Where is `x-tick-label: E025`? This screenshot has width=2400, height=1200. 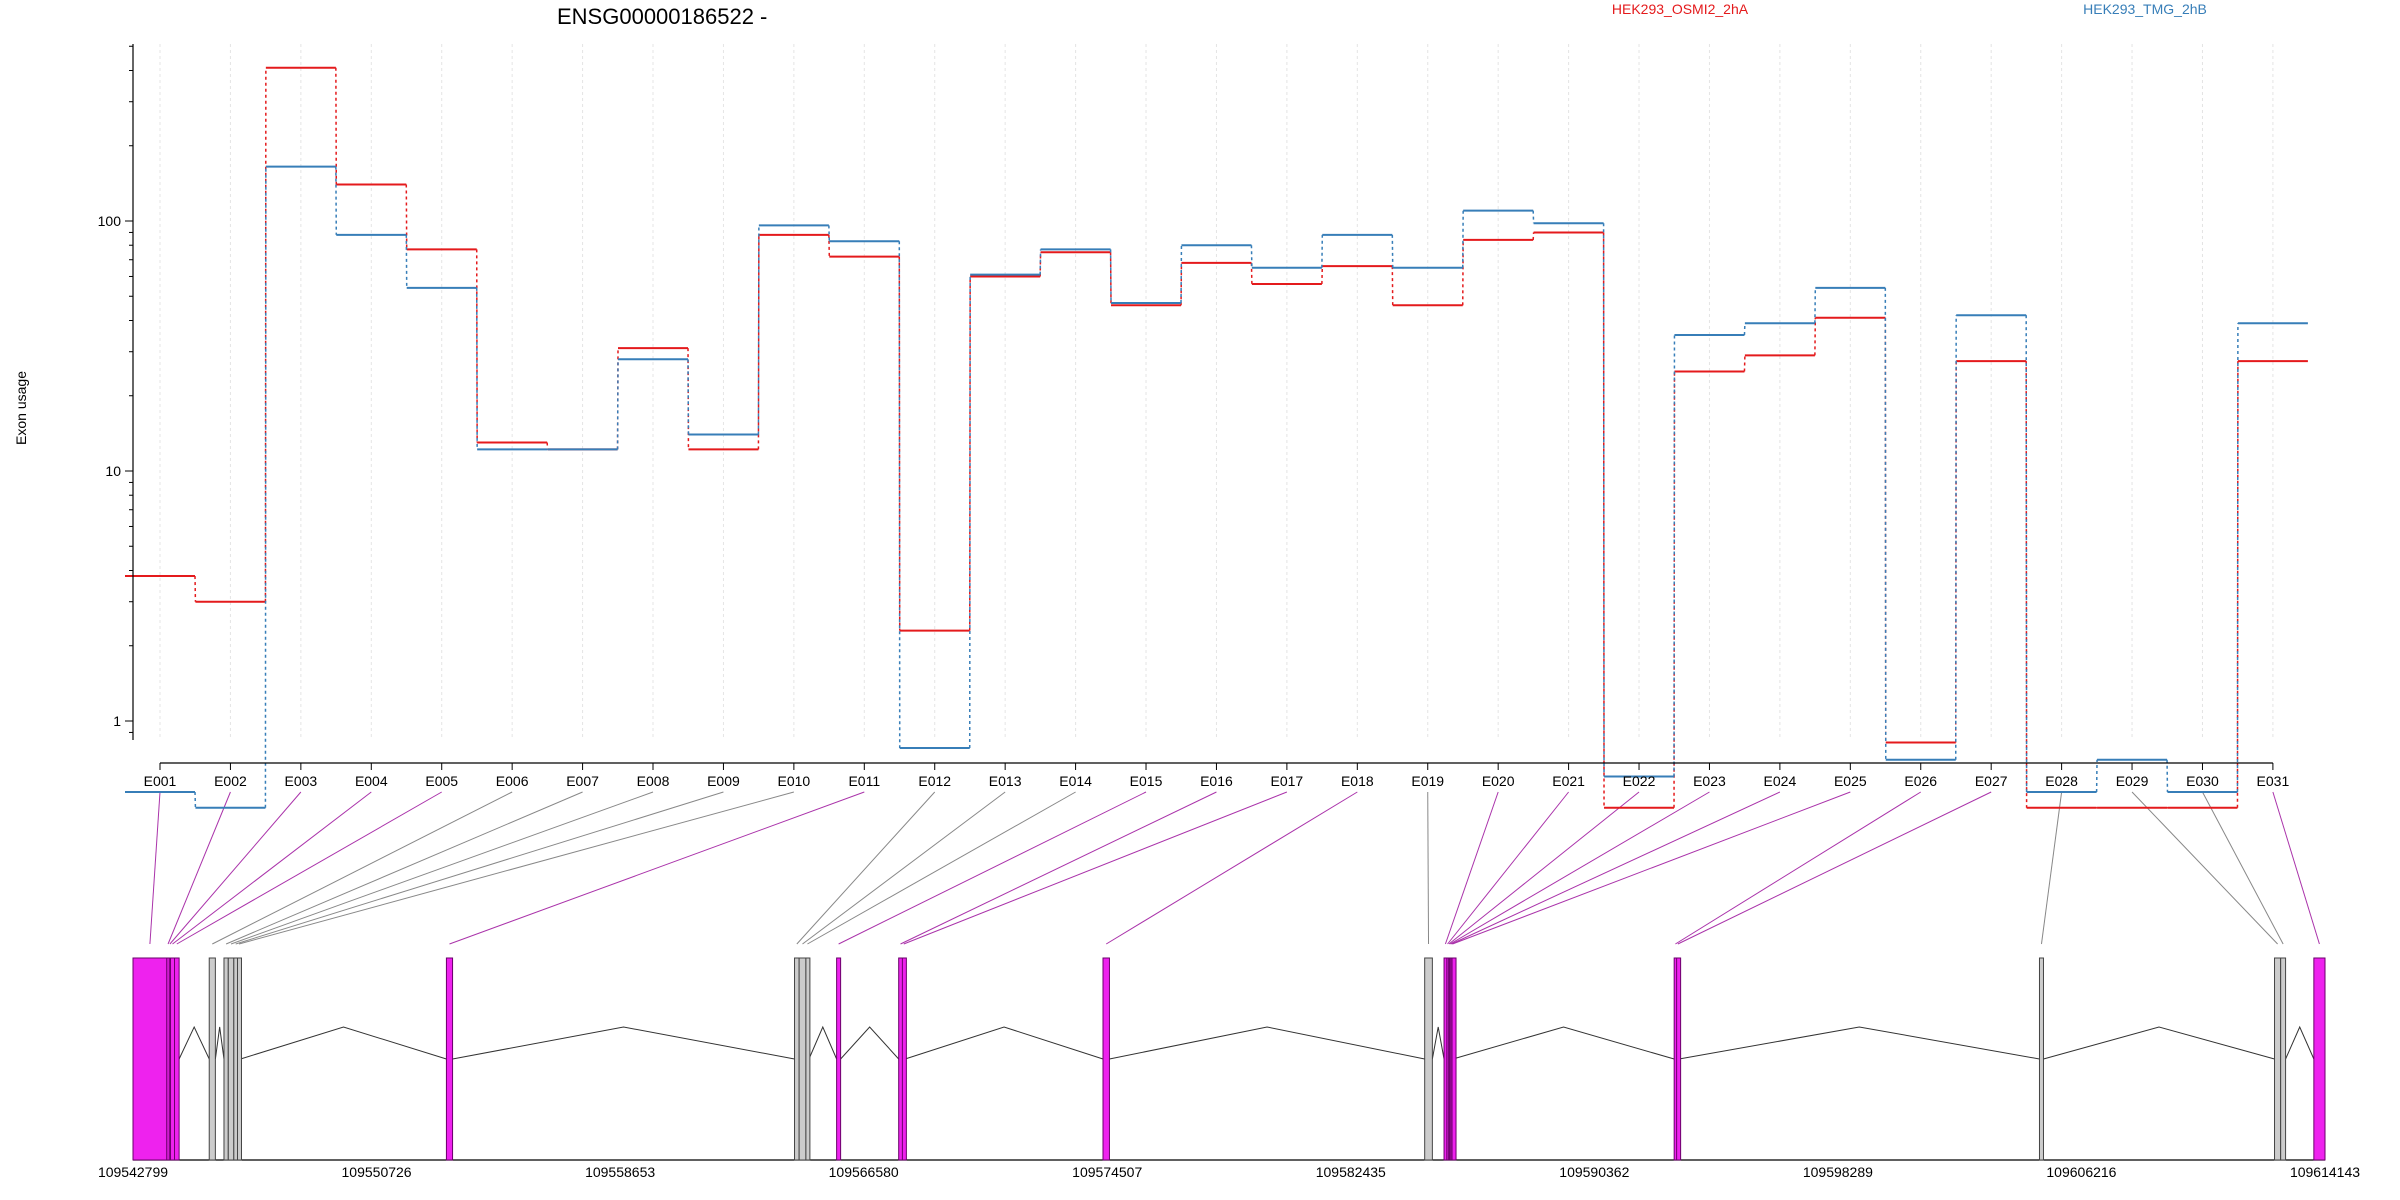
x-tick-label: E025 is located at coordinates (1850, 781).